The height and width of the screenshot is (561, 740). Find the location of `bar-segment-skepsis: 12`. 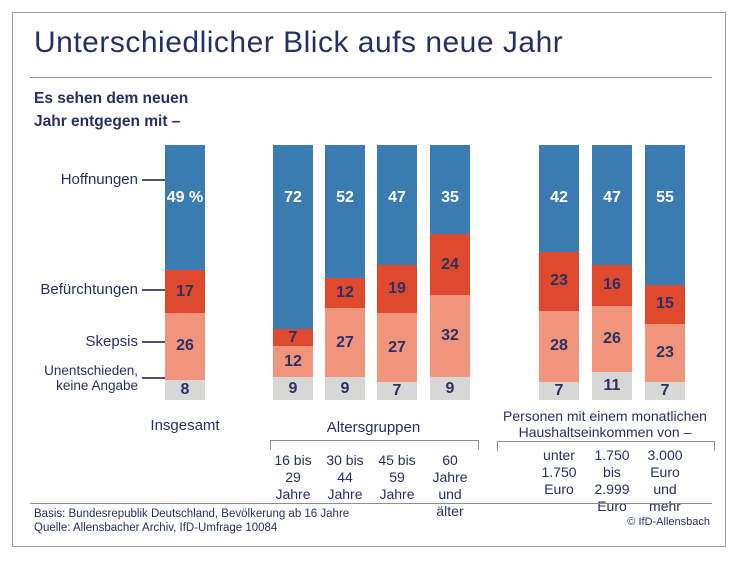

bar-segment-skepsis: 12 is located at coordinates (293, 362).